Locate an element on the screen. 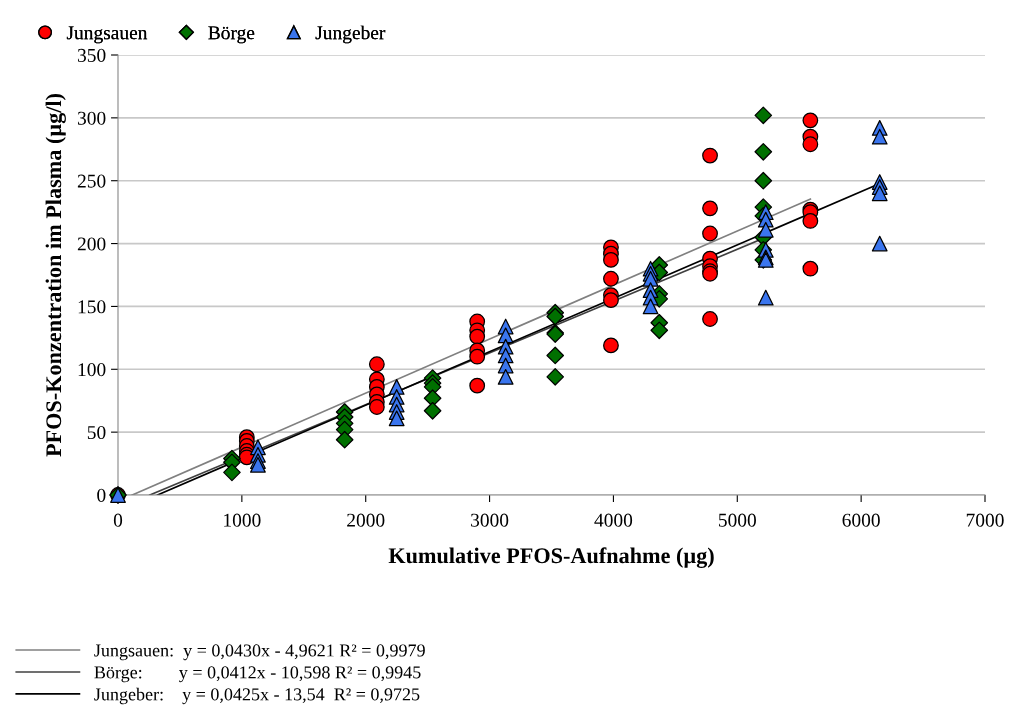 This screenshot has height=709, width=1011. x-tick-label: 0 is located at coordinates (118, 520).